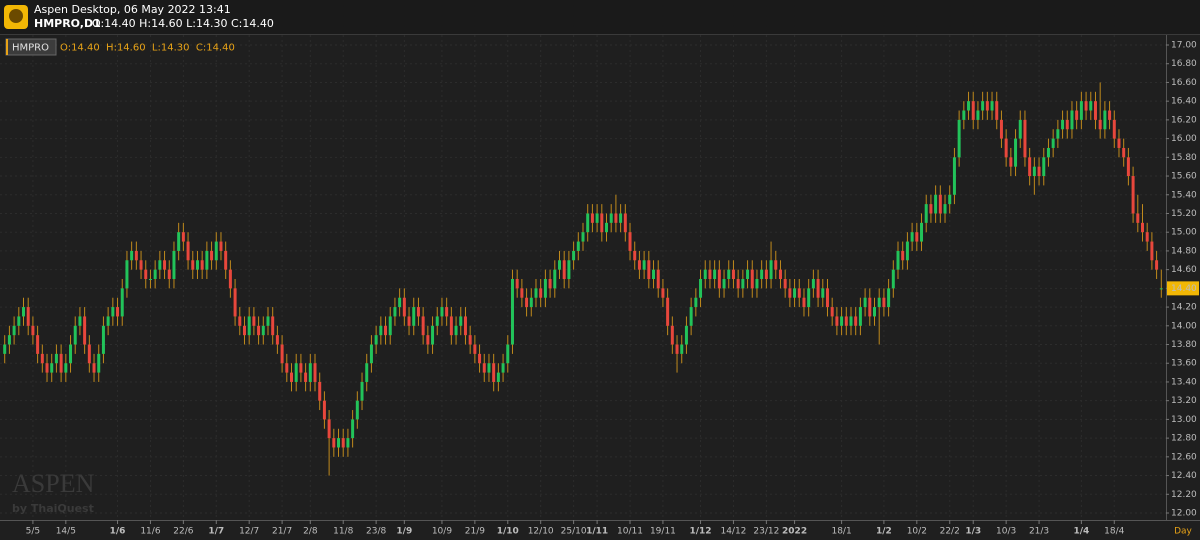 The width and height of the screenshot is (1200, 540). Describe the element at coordinates (1184, 382) in the screenshot. I see `y-tick-label: 13.40` at that location.